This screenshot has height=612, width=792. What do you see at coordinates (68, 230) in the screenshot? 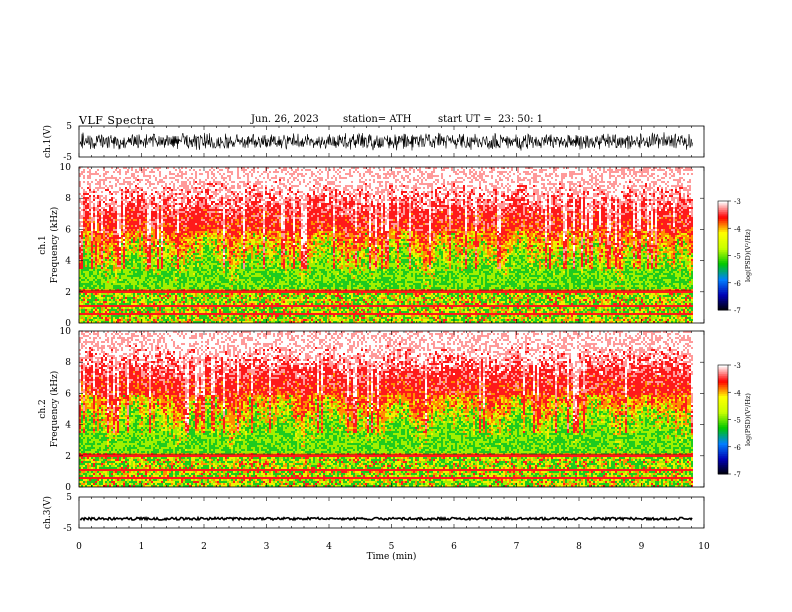
I see `ch1-spectrogram-ytick-6: 6` at bounding box center [68, 230].